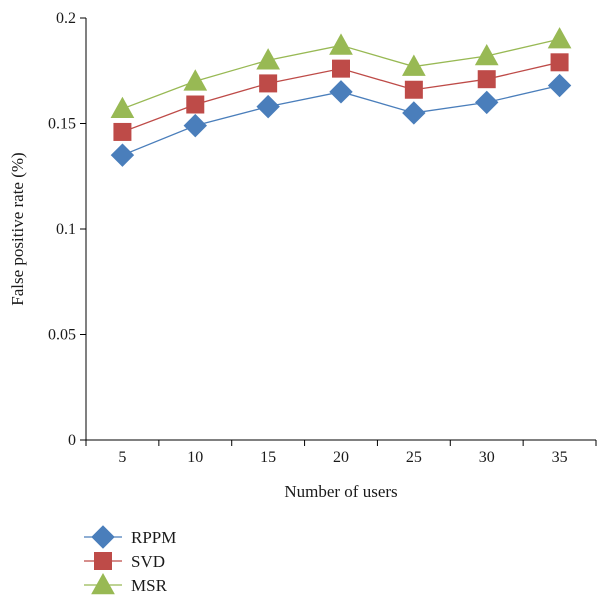 This screenshot has height=603, width=610. What do you see at coordinates (148, 561) in the screenshot?
I see `legend-label: SVD` at bounding box center [148, 561].